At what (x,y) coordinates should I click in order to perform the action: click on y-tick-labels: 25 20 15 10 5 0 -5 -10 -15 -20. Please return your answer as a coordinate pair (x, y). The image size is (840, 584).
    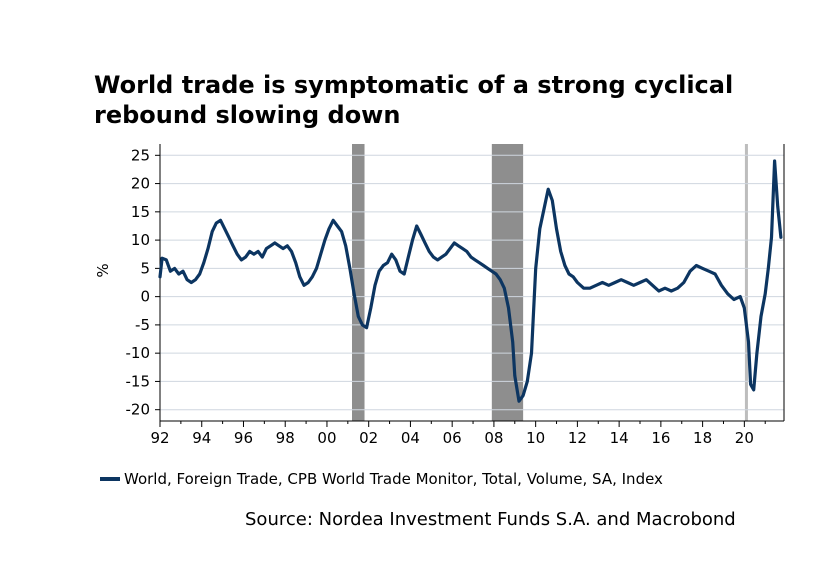
    Looking at the image, I should click on (138, 282).